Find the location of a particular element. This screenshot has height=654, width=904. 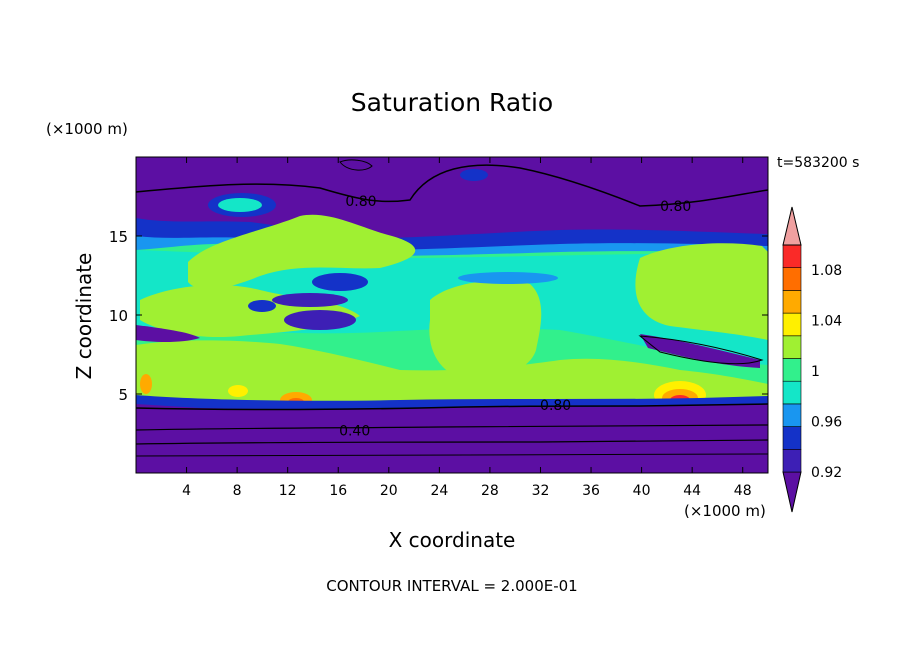

x-tick-label: 12 is located at coordinates (288, 491).